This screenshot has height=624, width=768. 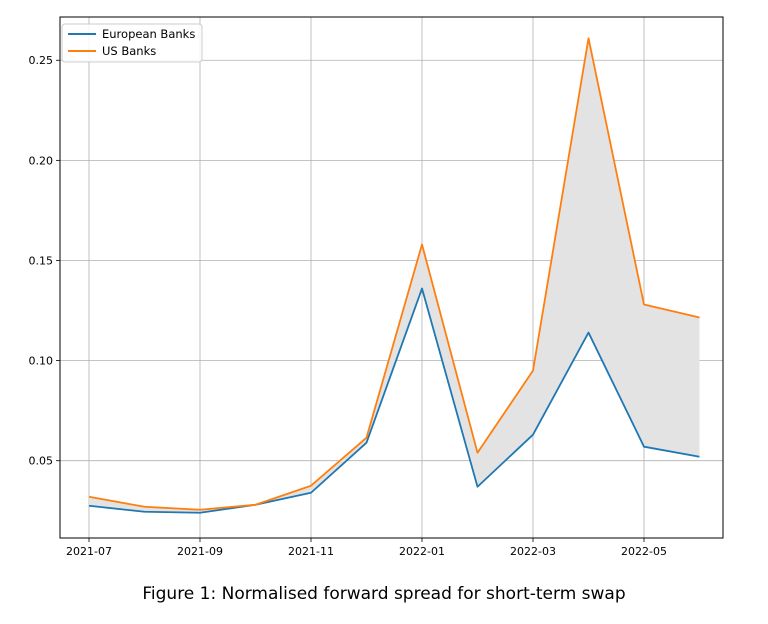 I want to click on y-tick-label: 0.20, so click(x=41, y=160).